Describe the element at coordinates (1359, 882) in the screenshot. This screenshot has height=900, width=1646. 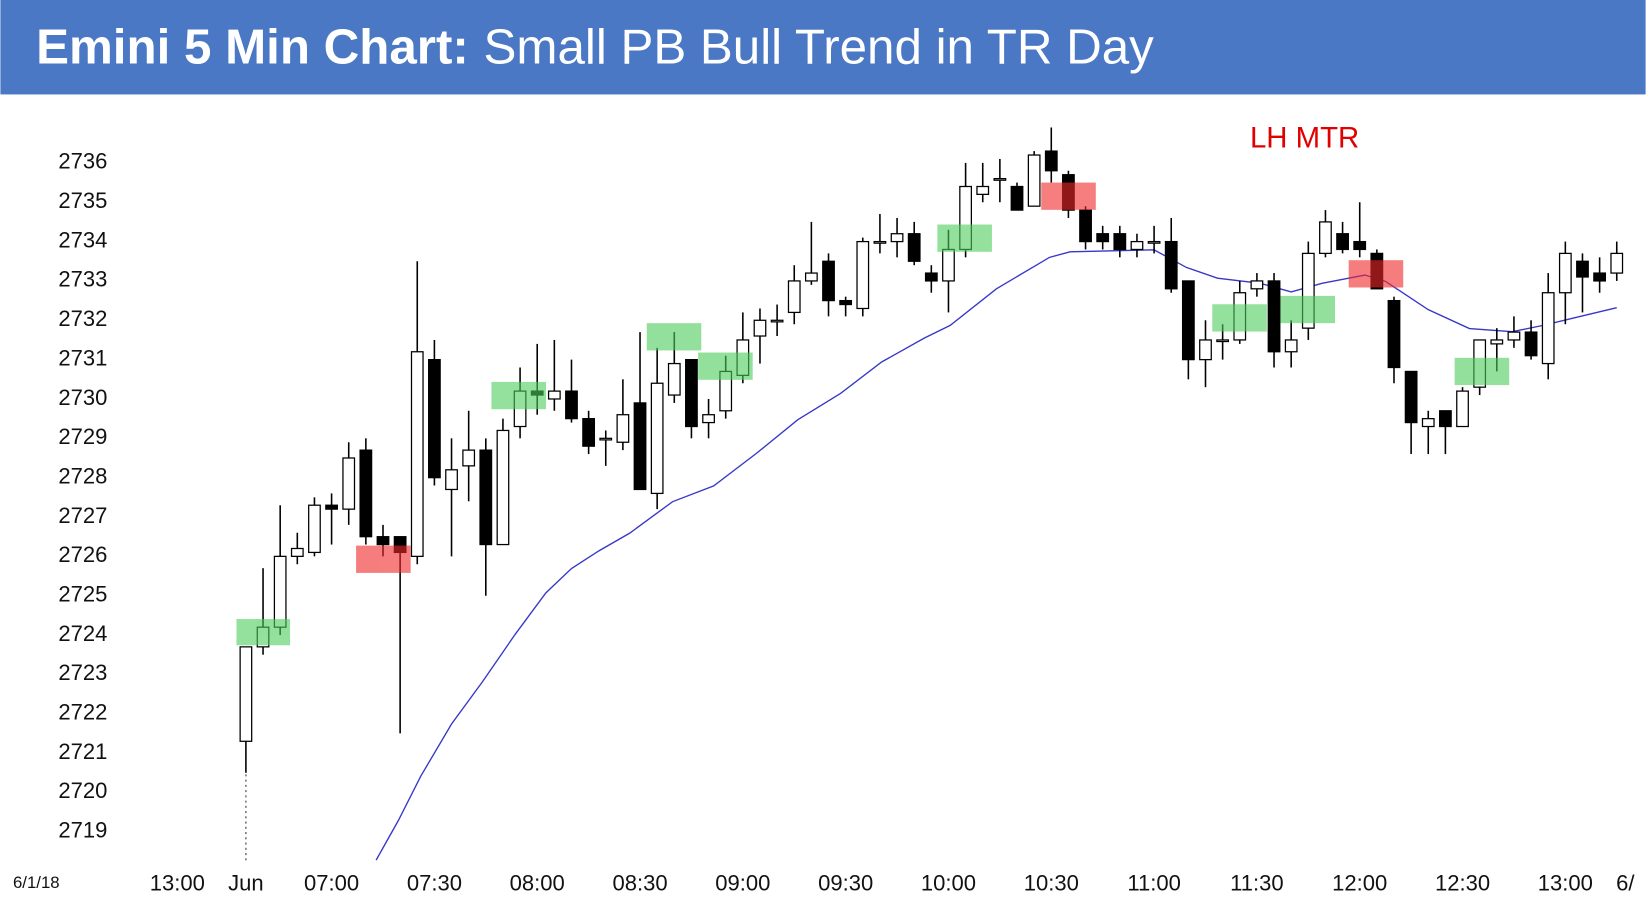
I see `x-tick-label: 12:00` at that location.